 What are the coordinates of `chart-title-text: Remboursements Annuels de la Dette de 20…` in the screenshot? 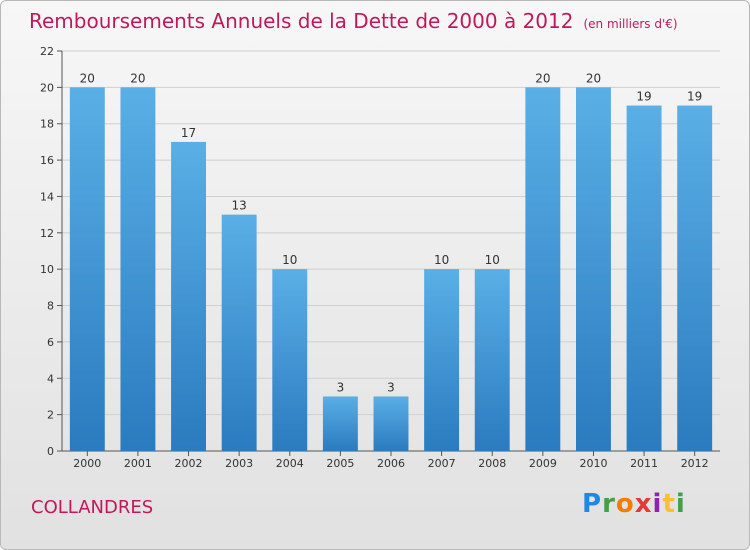 It's located at (301, 21).